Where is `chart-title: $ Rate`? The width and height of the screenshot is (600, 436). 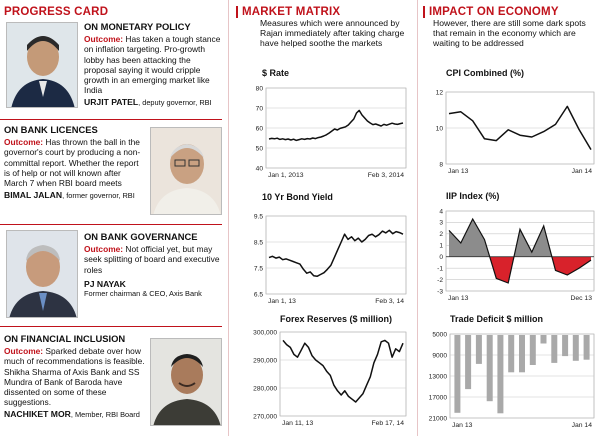
chart-title: $ Rate is located at coordinates (276, 73).